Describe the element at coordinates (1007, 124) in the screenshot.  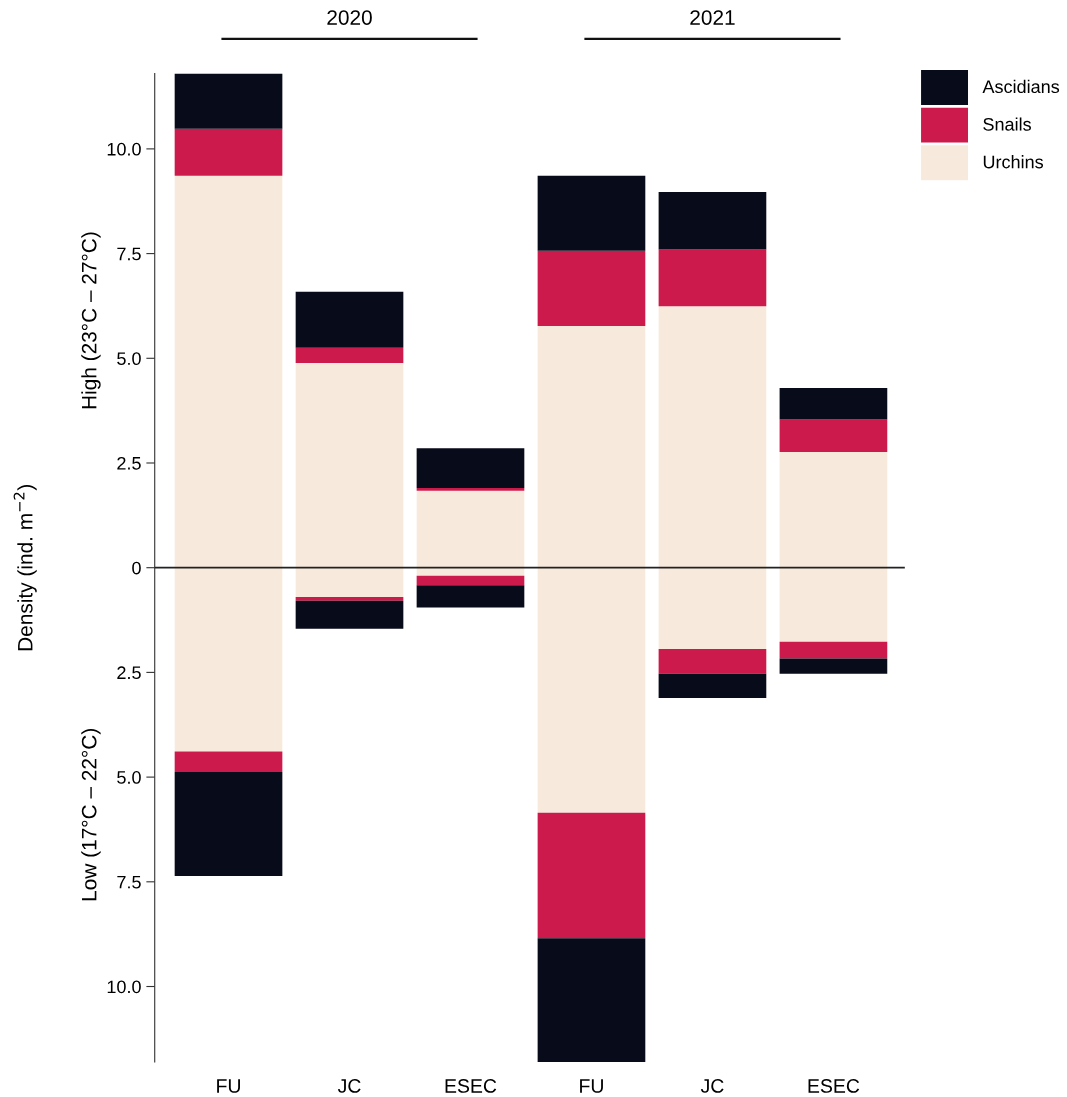
I see `legend-label: Snails` at that location.